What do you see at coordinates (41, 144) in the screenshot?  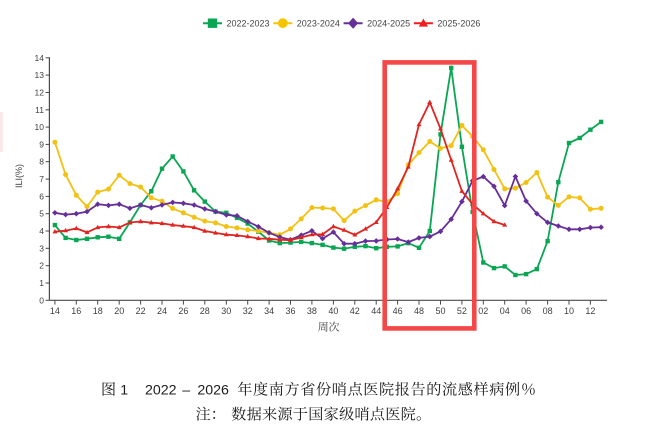 I see `svg-text: 9` at bounding box center [41, 144].